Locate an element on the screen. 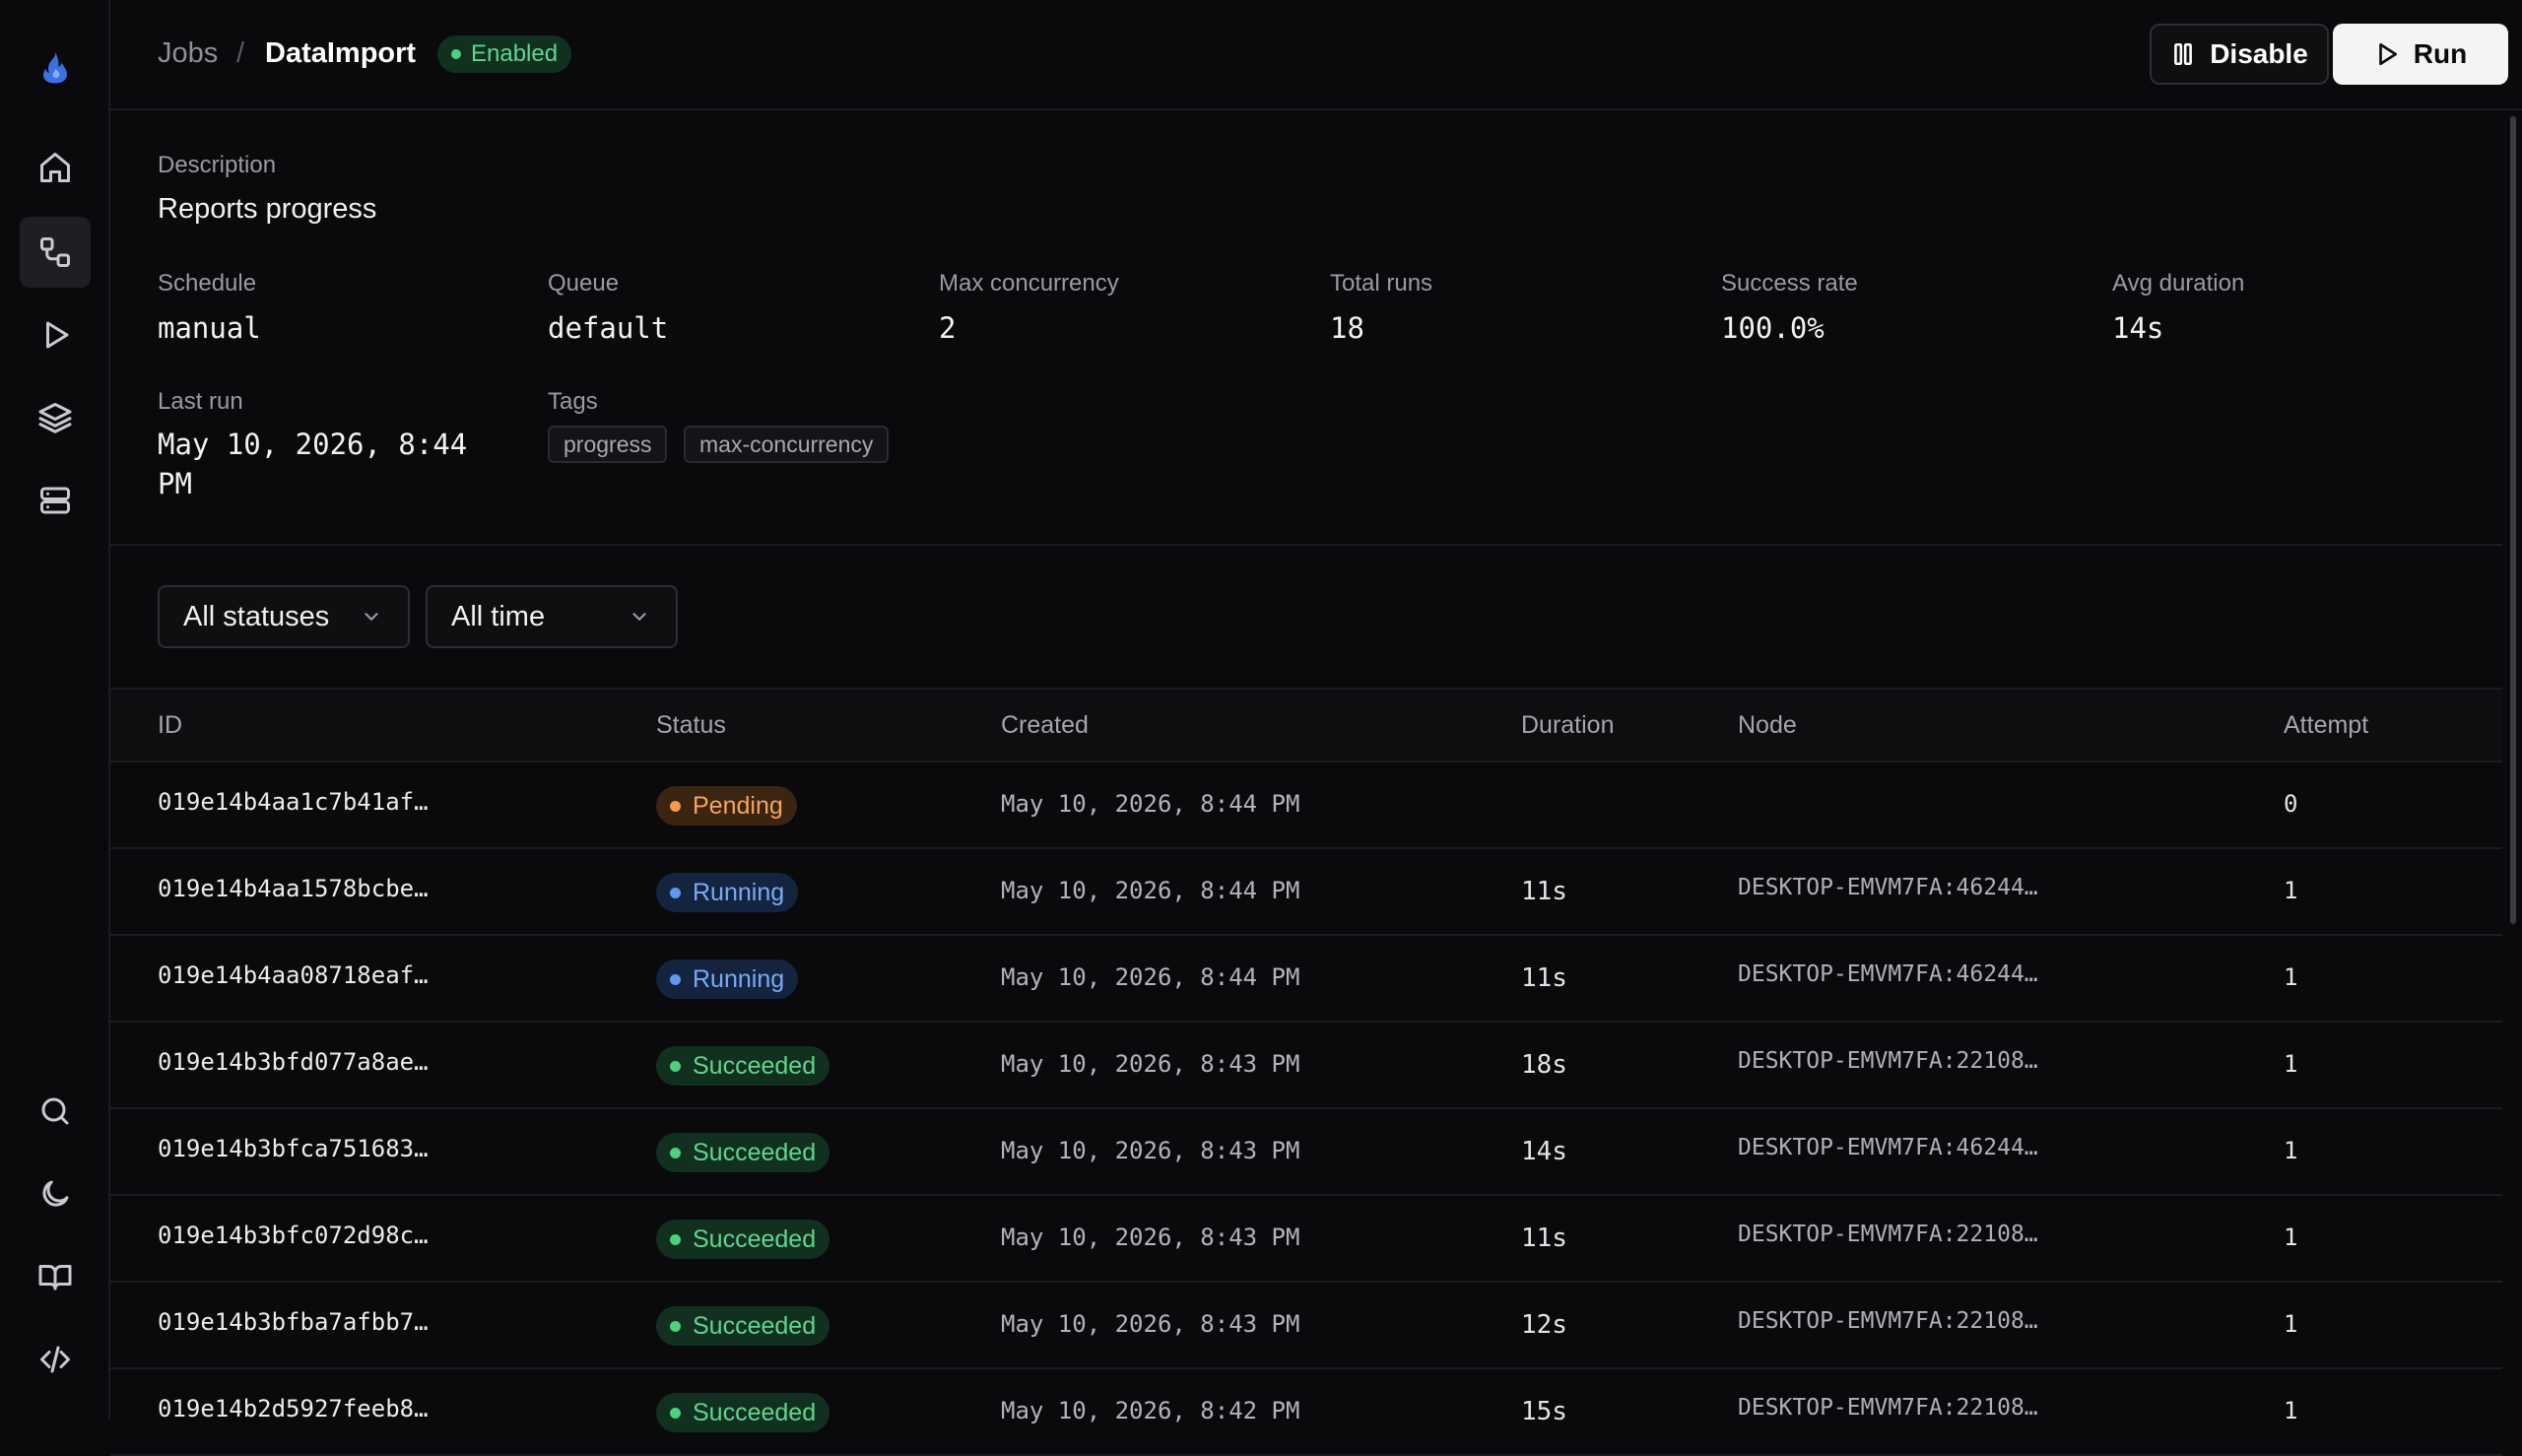 The image size is (2522, 1456). created-time: May 10, 2026, 8:44 PM is located at coordinates (1150, 804).